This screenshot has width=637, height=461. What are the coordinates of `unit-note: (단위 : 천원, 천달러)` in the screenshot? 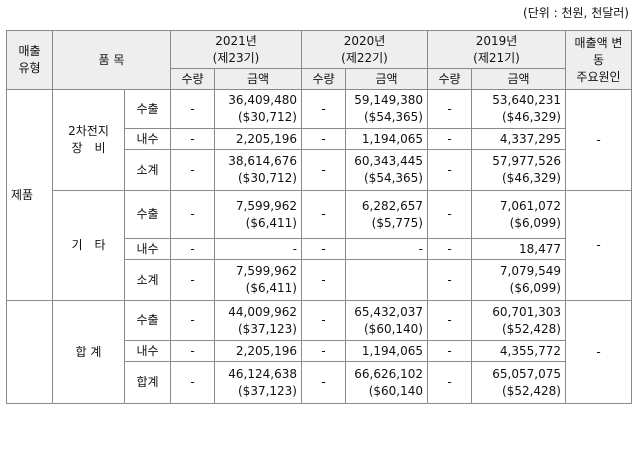 It's located at (576, 13).